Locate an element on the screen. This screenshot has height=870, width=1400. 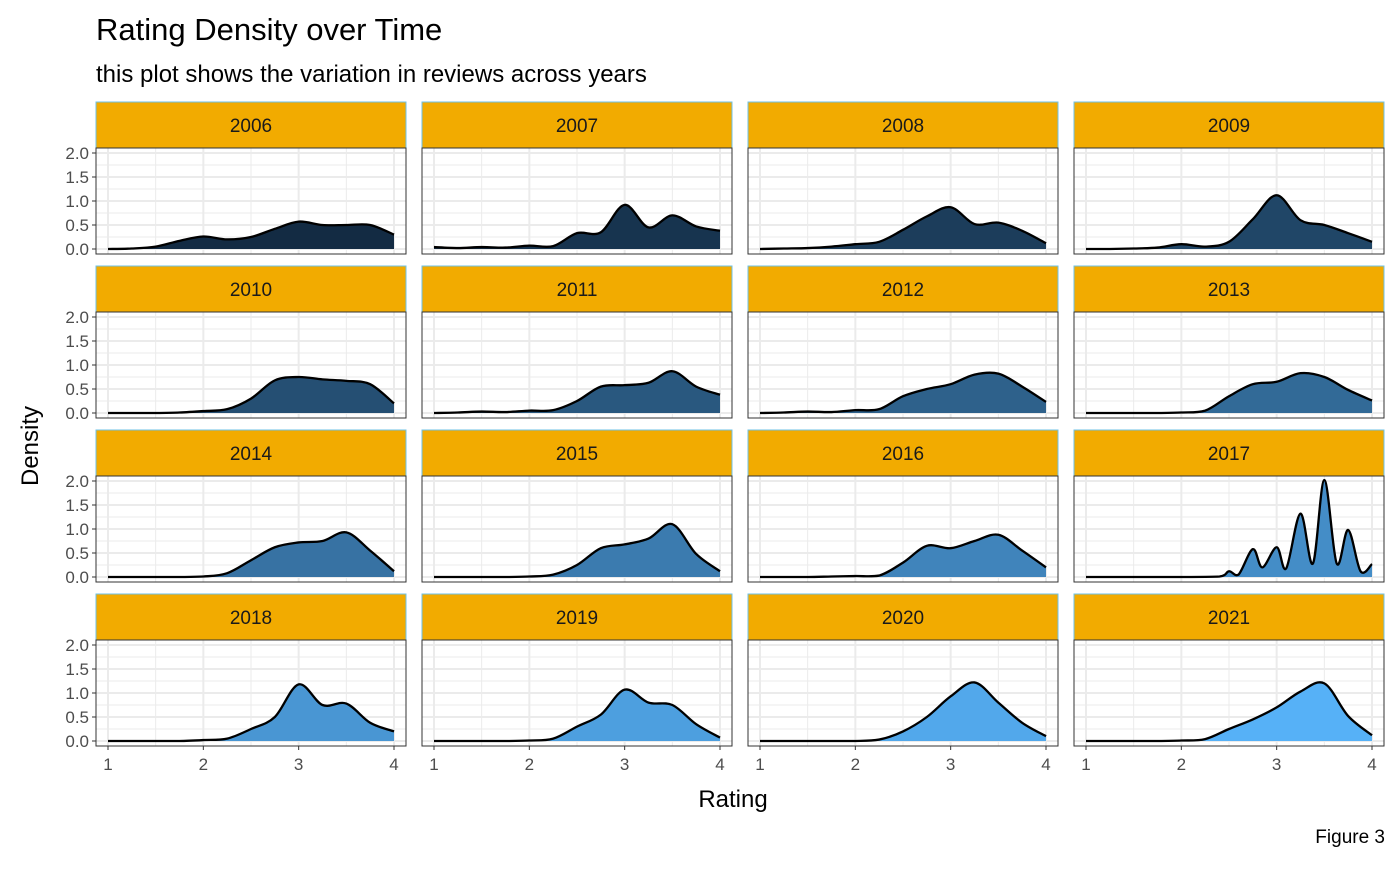
facet-2008: 2008 is located at coordinates (903, 178).